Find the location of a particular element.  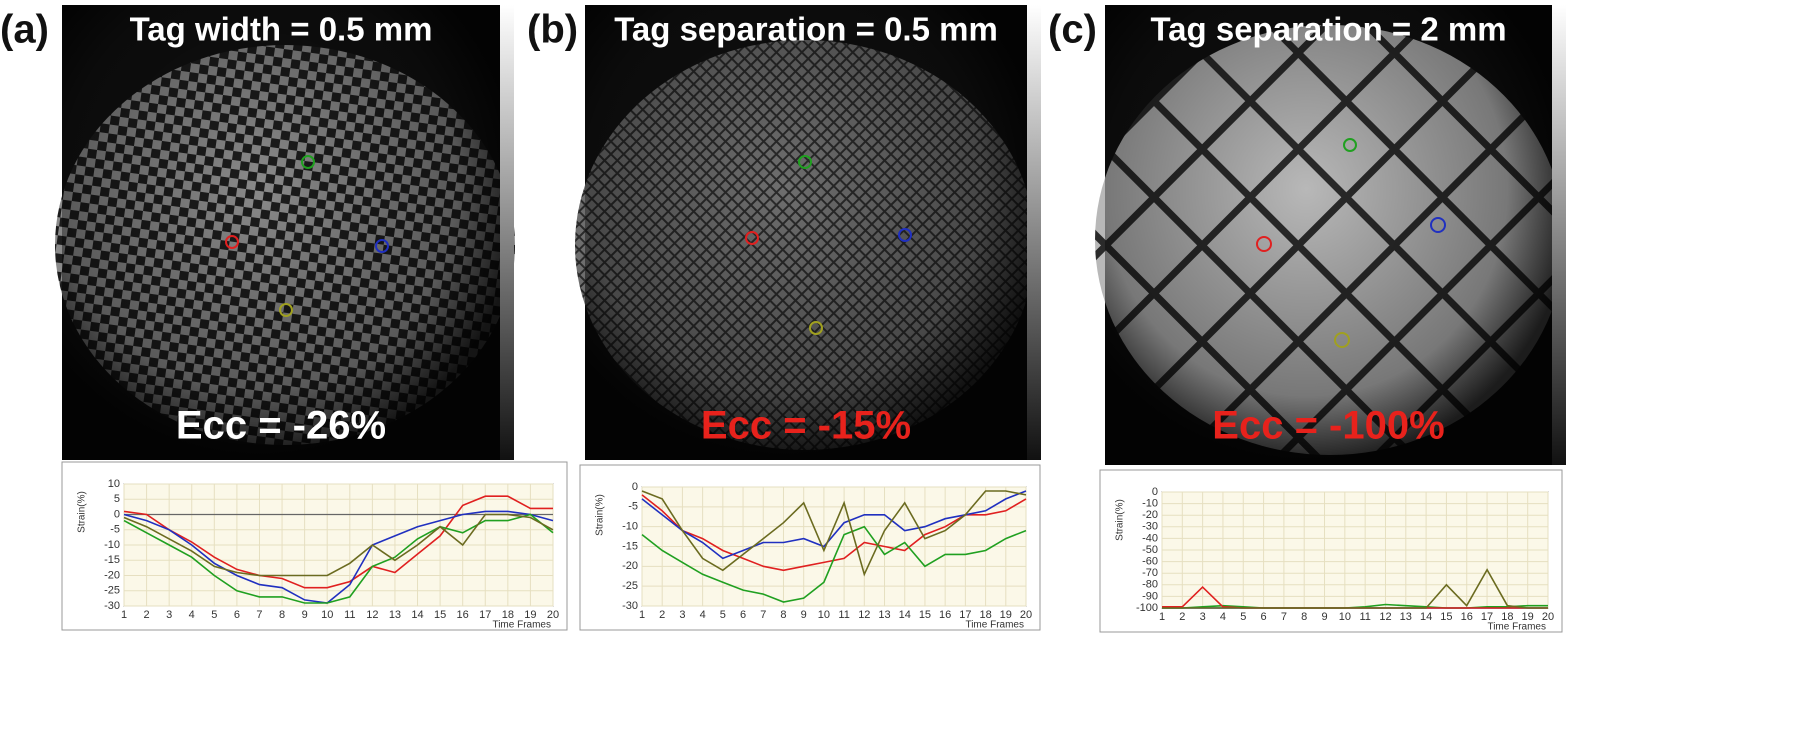

x-tick-label: 6 is located at coordinates (743, 615).